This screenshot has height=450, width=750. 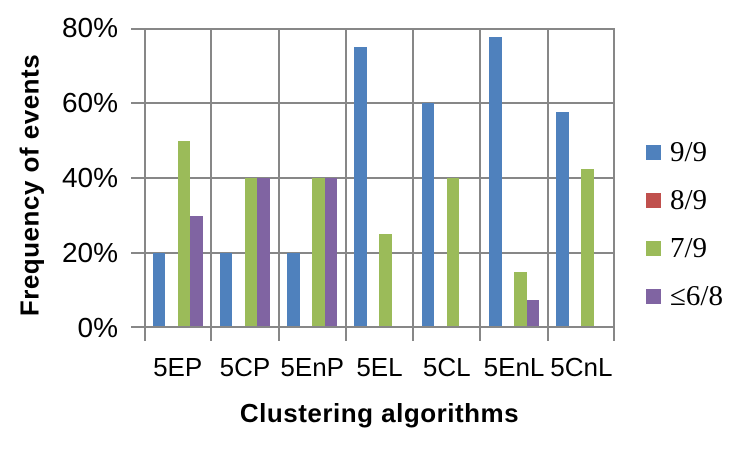 I want to click on legend-swatch-green, so click(x=653, y=248).